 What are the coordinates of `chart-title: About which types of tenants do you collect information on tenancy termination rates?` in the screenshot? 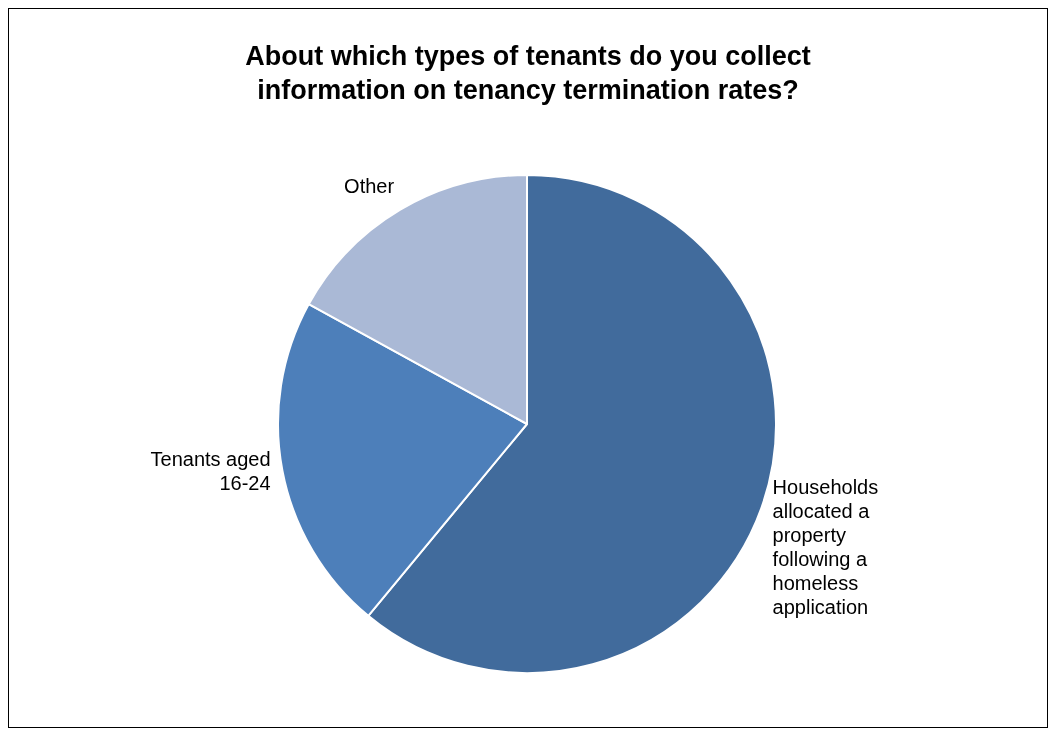 It's located at (528, 73).